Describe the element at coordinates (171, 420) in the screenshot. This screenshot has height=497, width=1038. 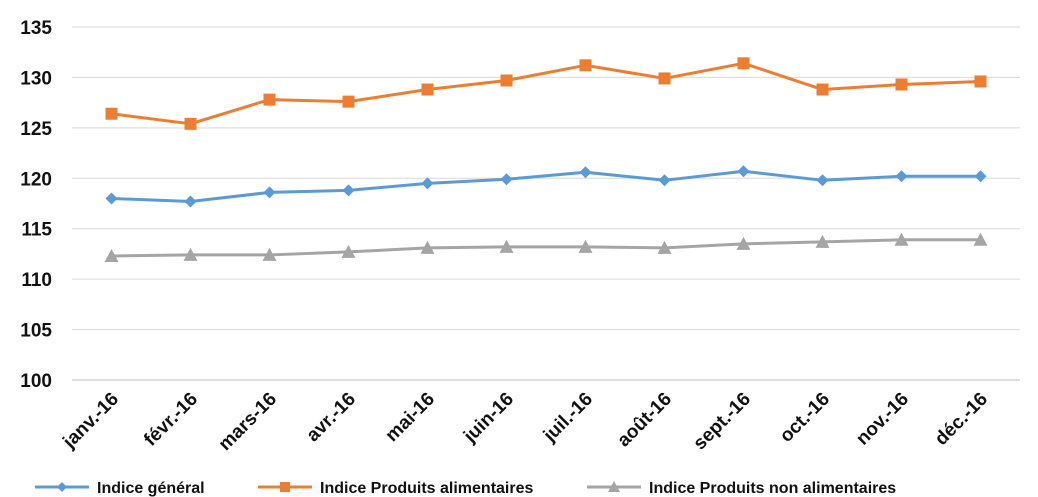
I see `x-tick-label: févr.-16` at that location.